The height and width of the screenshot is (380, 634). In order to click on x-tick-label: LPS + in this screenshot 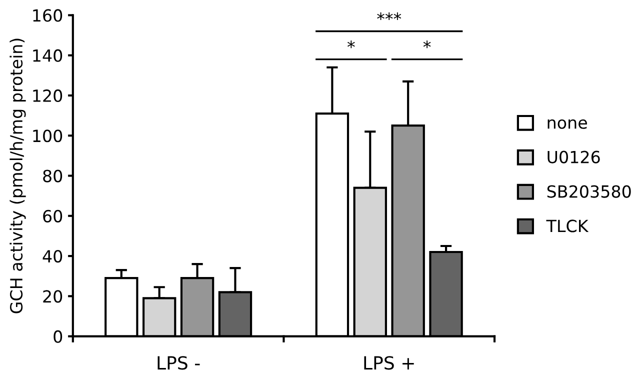, I will do `click(389, 363)`.